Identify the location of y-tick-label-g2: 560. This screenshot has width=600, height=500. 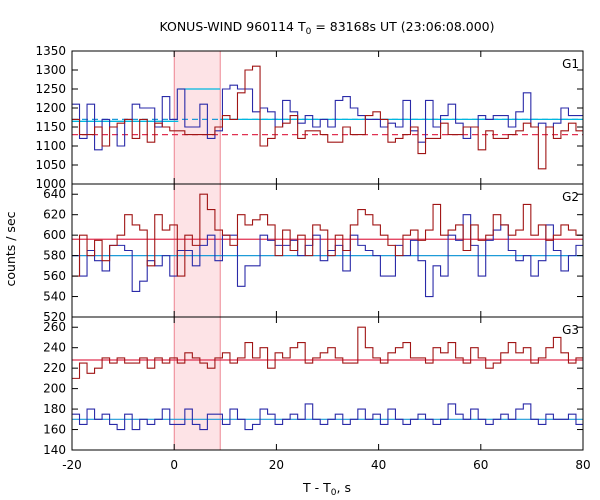
(54, 276).